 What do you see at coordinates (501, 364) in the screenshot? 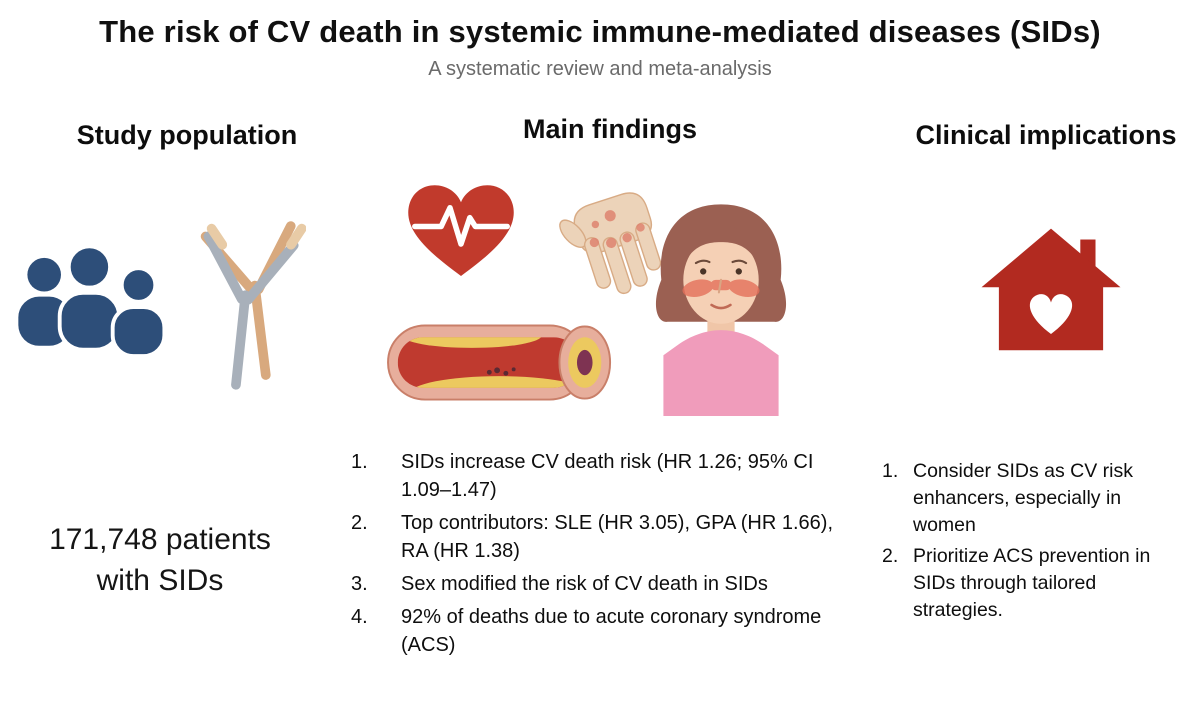
I see `atherosclerosis-artery-icon` at bounding box center [501, 364].